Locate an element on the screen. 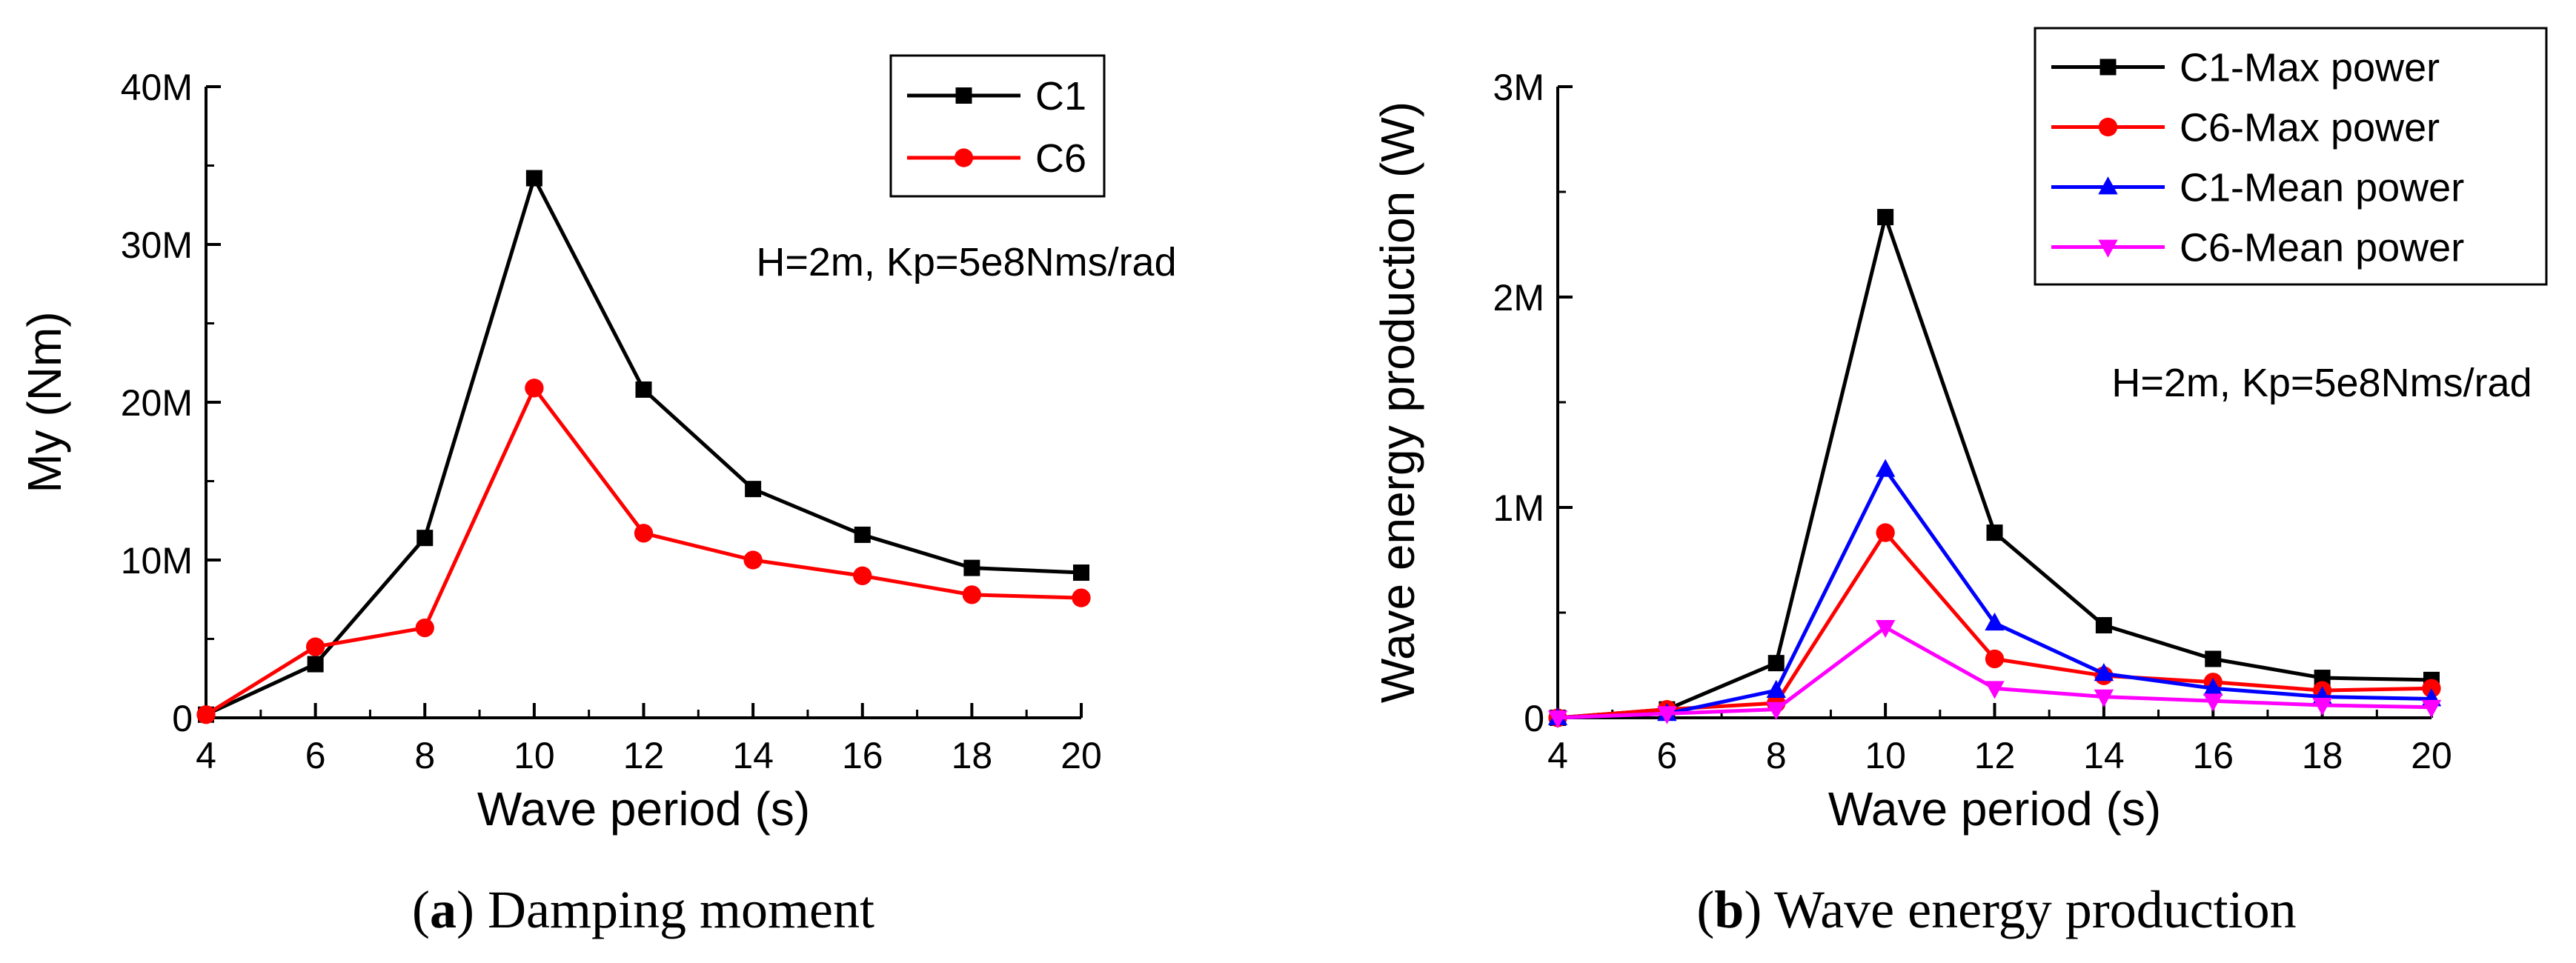 The image size is (2576, 963). caption-letter: a is located at coordinates (443, 909).